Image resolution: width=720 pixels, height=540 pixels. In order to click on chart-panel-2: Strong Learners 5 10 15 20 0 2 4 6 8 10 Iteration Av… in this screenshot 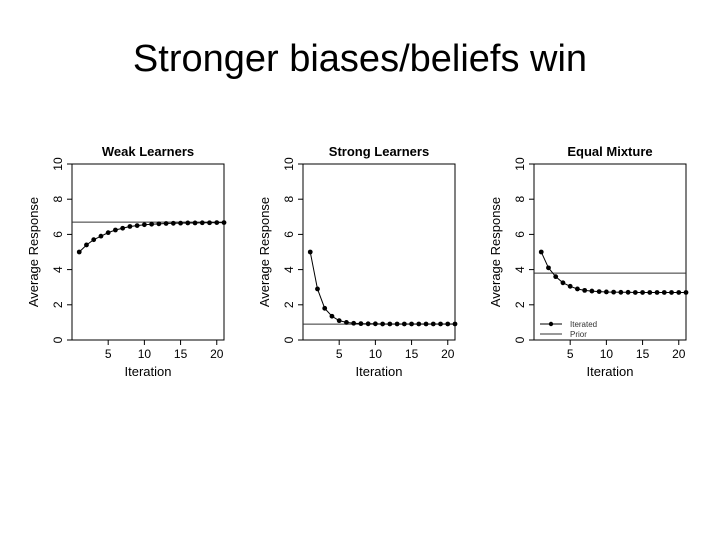, I will do `click(357, 261)`.